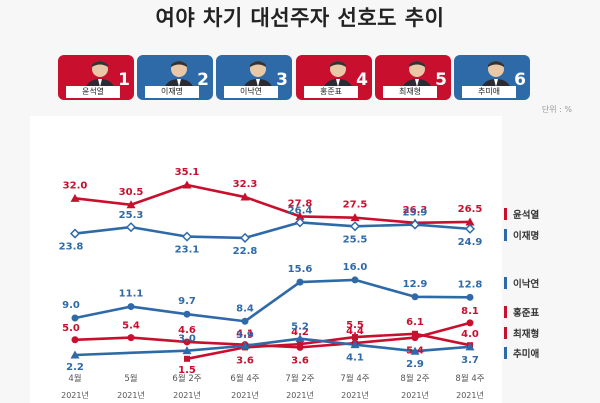 This screenshot has width=600, height=403. I want to click on candidate-name: 윤석열, so click(93, 92).